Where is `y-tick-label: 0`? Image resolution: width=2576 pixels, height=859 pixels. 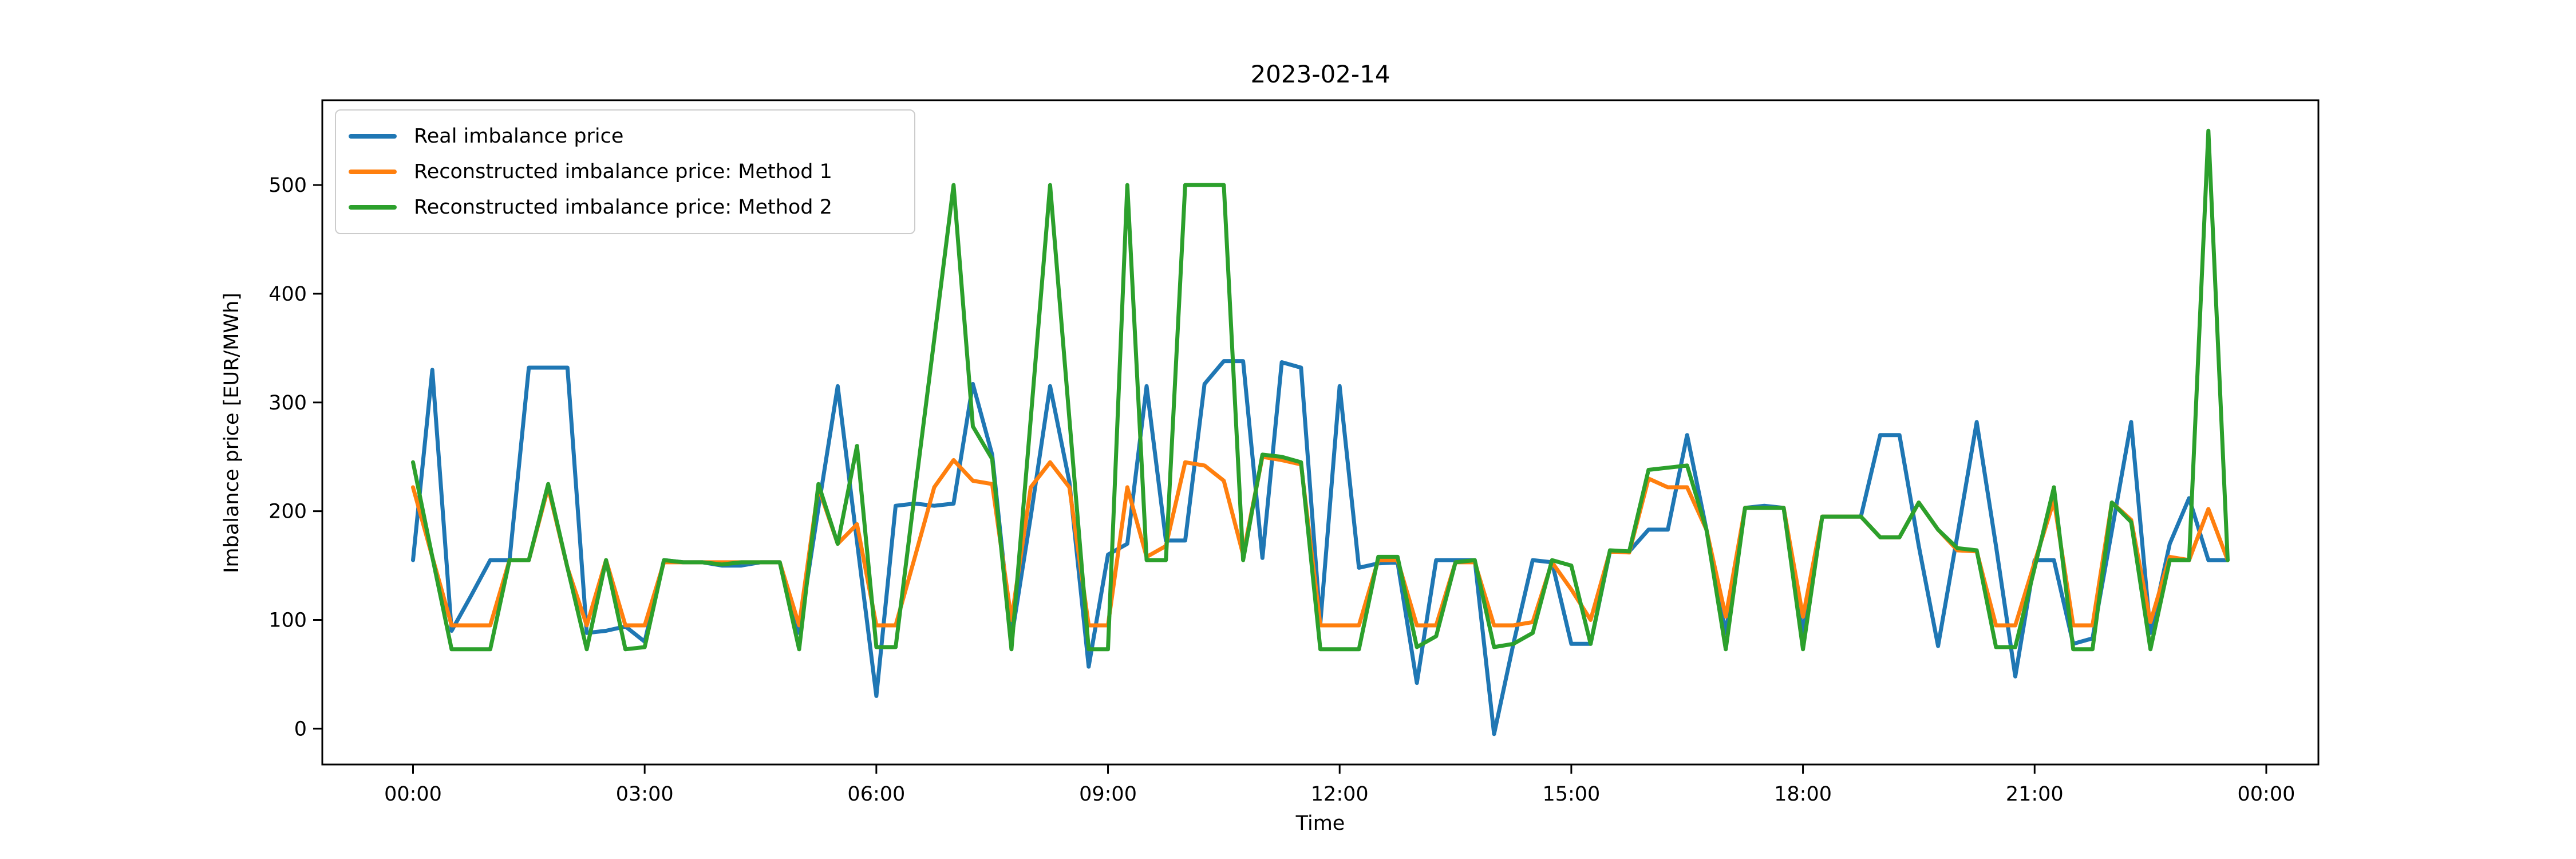 y-tick-label: 0 is located at coordinates (301, 729).